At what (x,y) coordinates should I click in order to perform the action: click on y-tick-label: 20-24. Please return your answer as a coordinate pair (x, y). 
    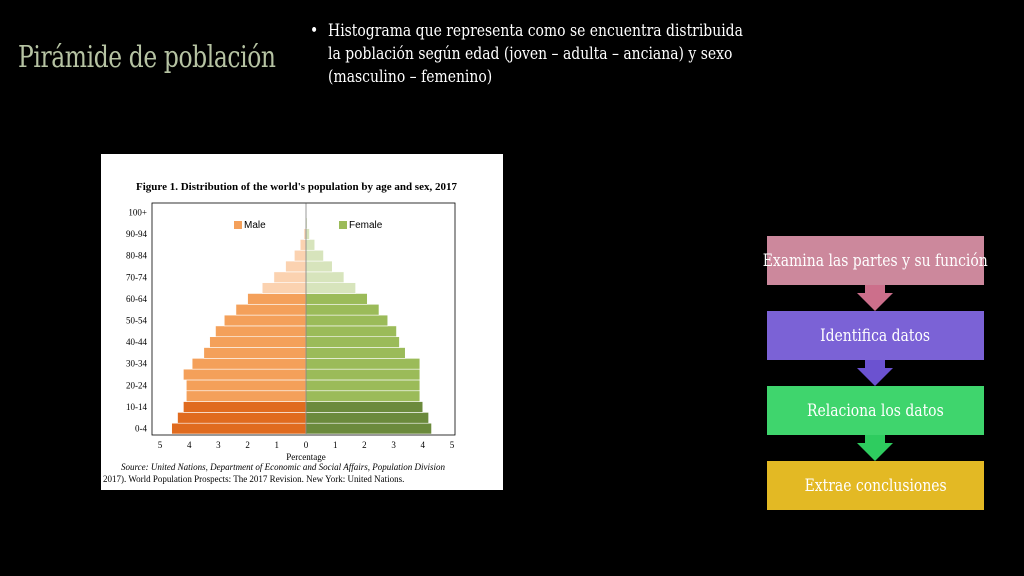
    Looking at the image, I should click on (136, 385).